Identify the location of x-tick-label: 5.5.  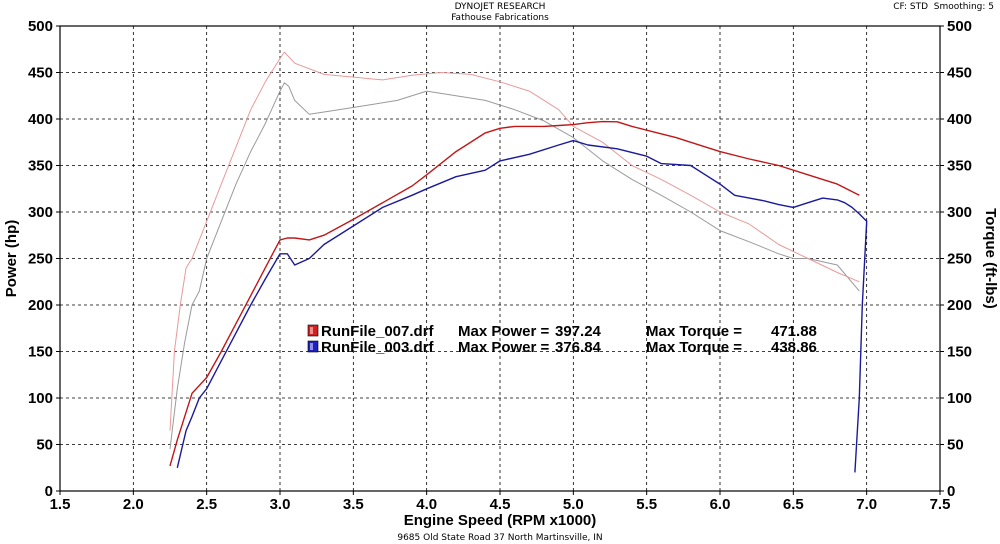
(646, 504).